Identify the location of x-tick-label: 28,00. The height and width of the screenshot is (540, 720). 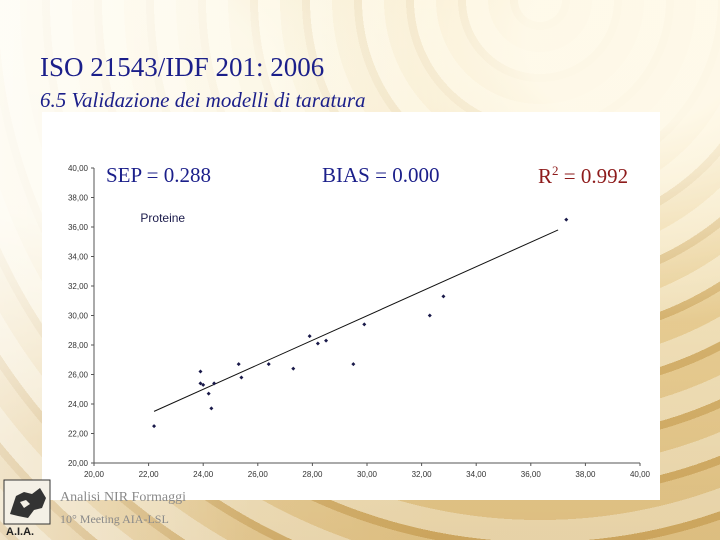
(312, 474).